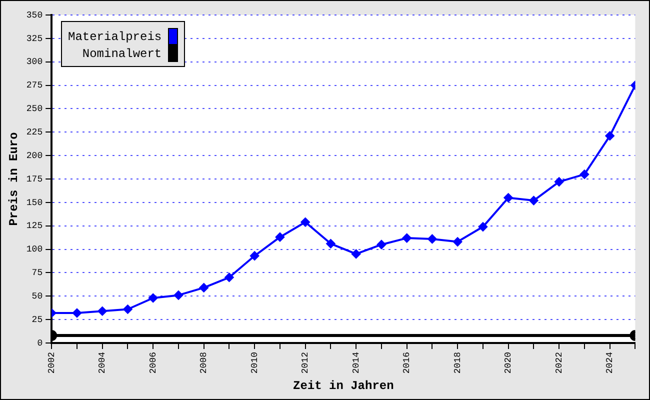 This screenshot has width=650, height=400. Describe the element at coordinates (407, 363) in the screenshot. I see `x-tick-label: 2016` at that location.